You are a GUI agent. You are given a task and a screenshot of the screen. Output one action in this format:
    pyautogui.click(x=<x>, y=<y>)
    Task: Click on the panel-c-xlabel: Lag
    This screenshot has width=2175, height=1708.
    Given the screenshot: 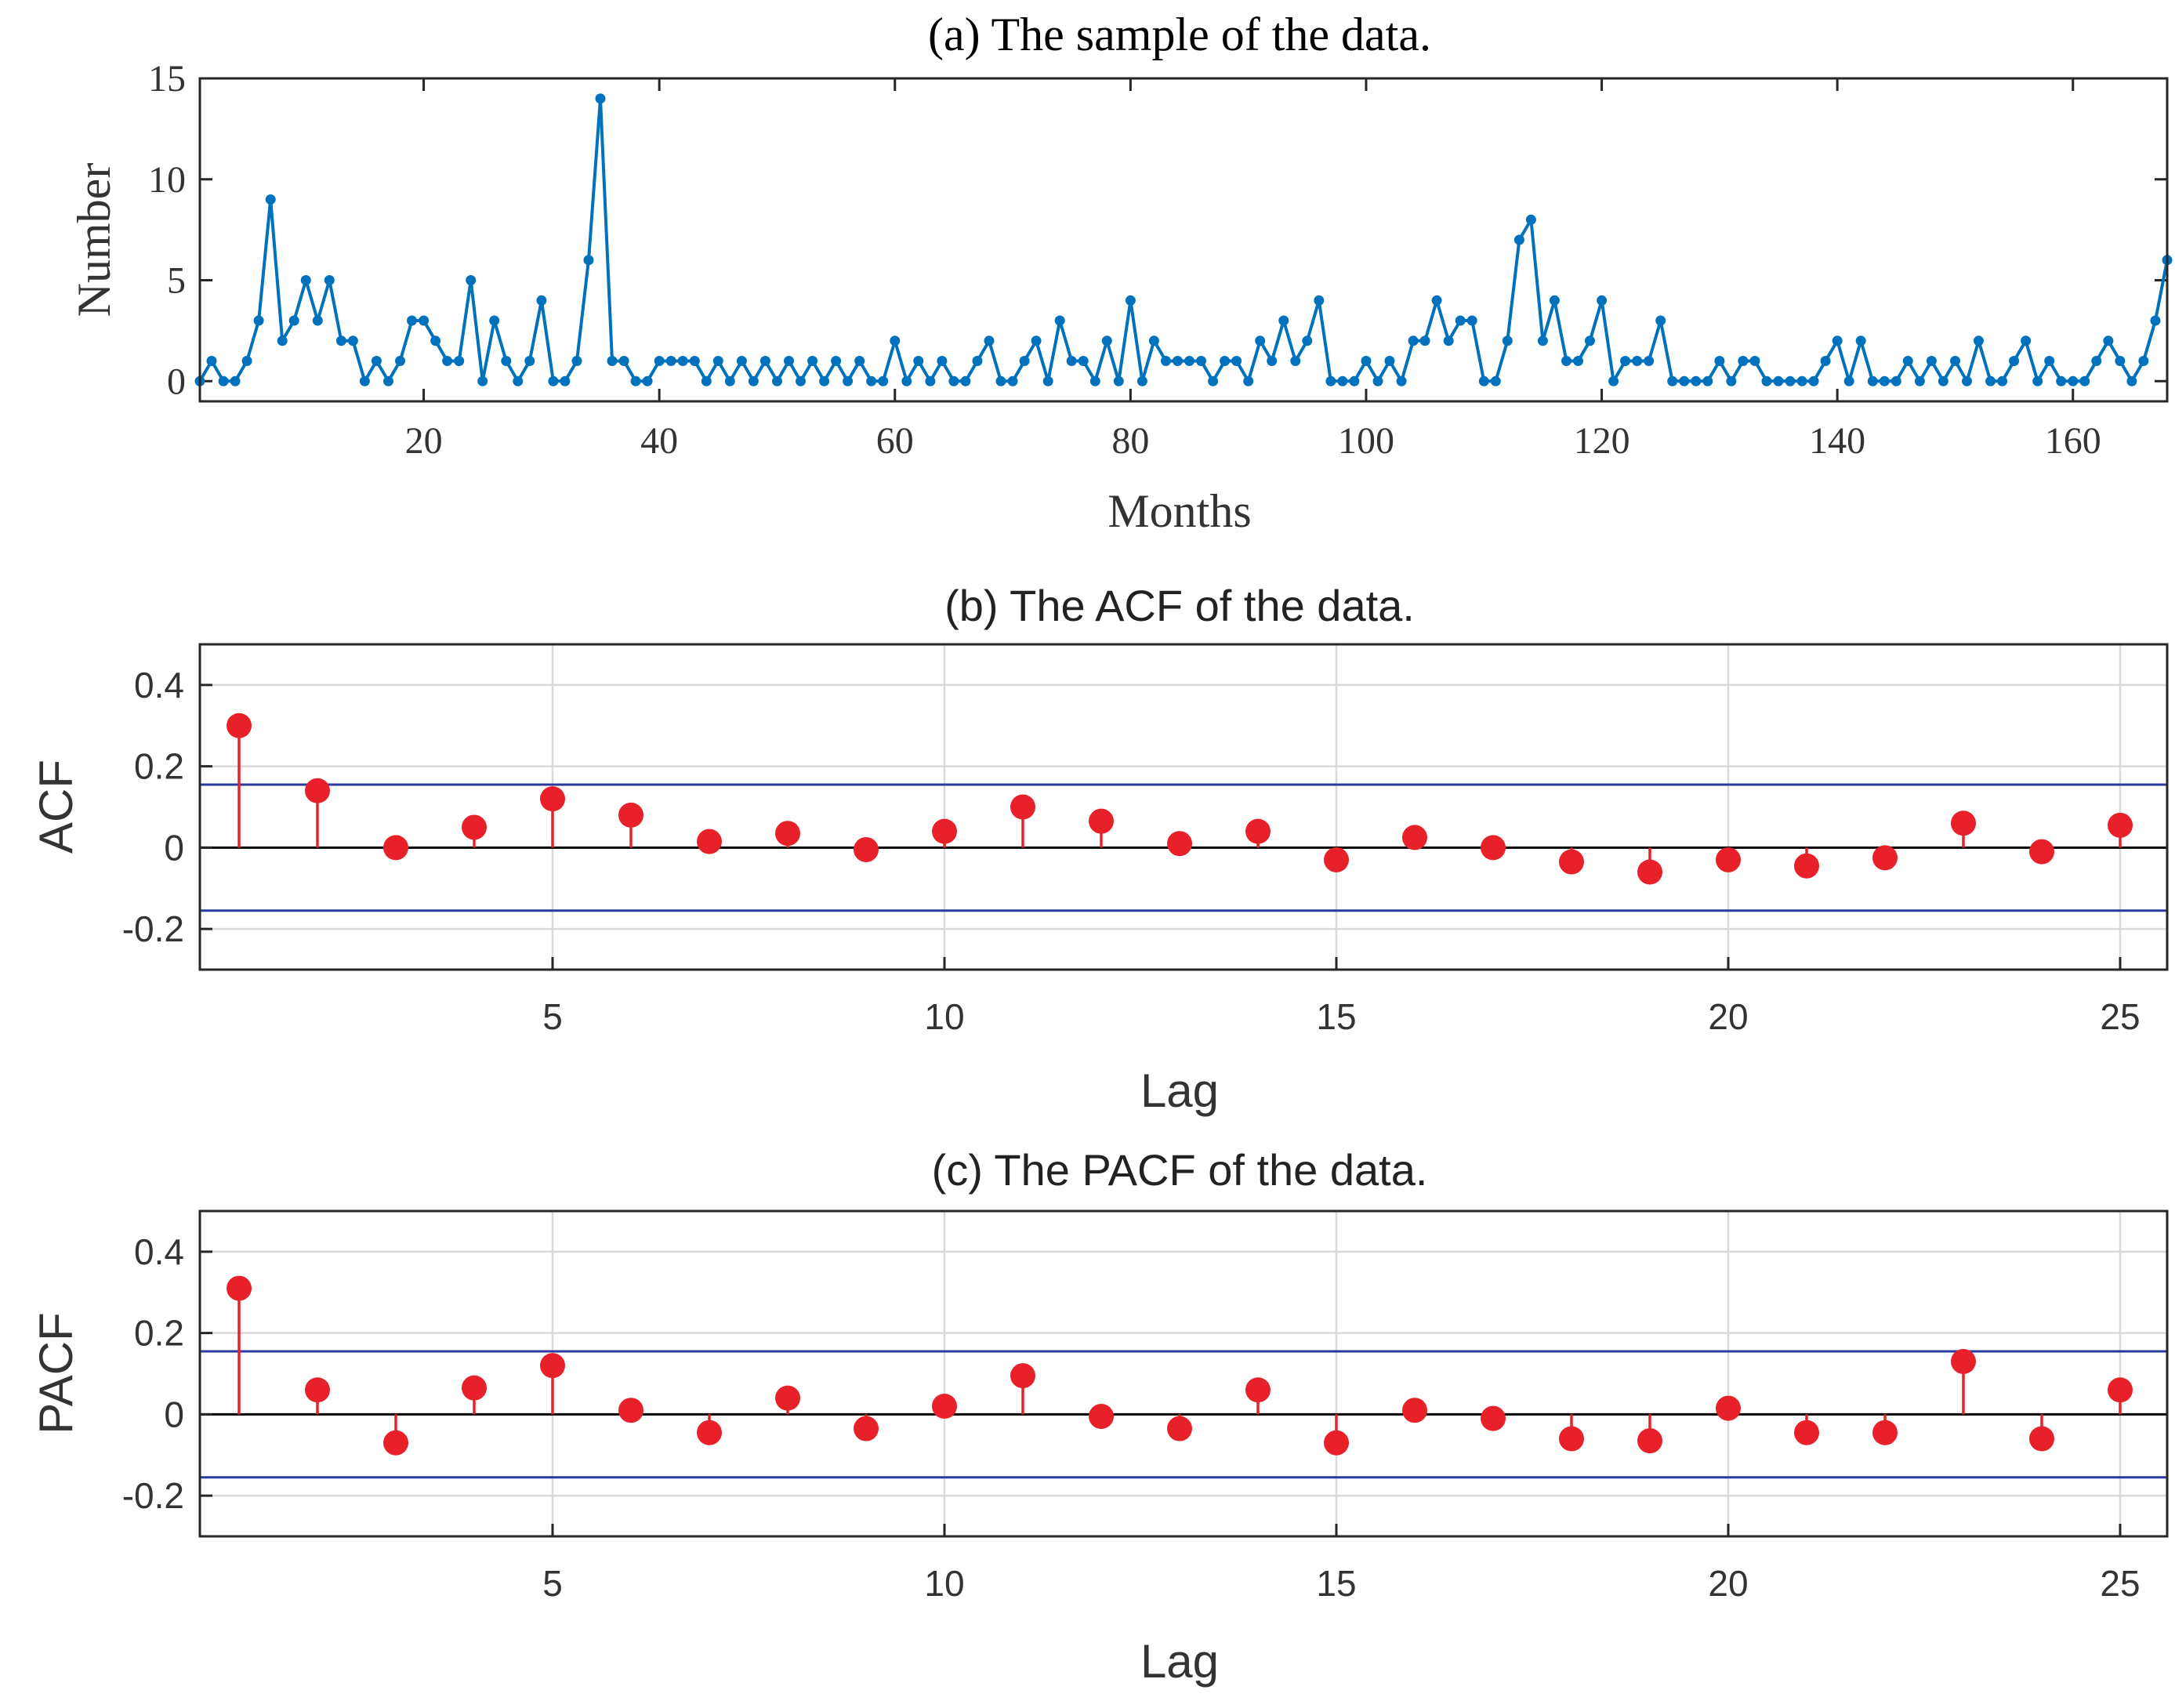 What is the action you would take?
    pyautogui.click(x=1179, y=1662)
    